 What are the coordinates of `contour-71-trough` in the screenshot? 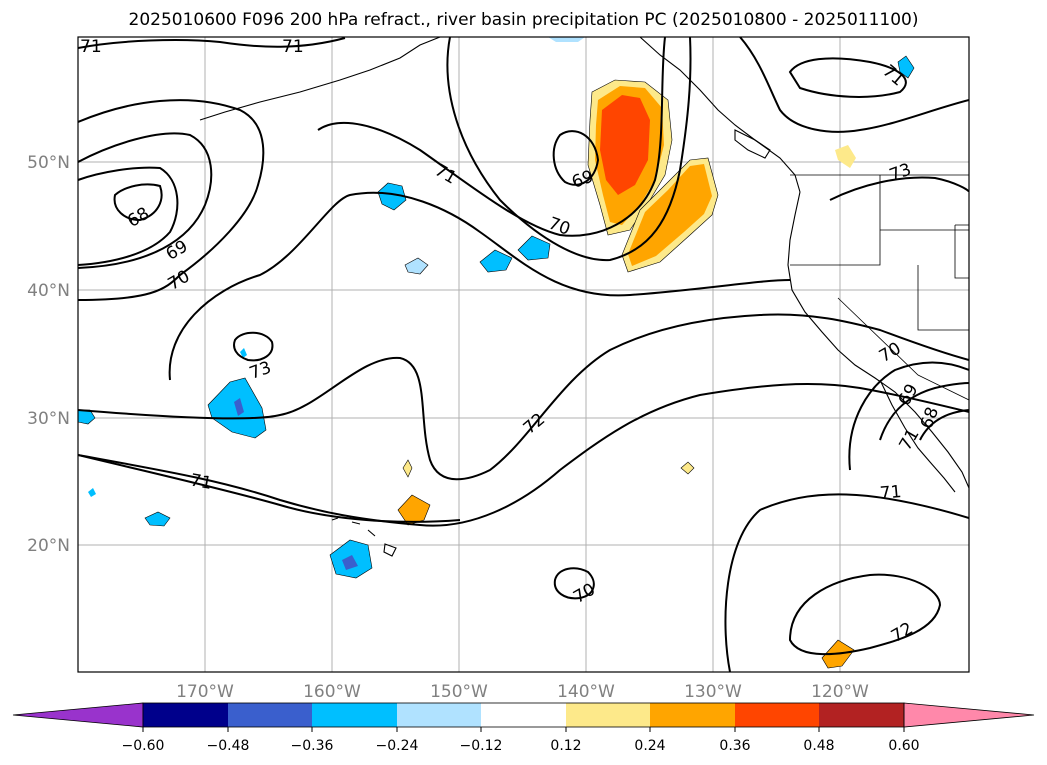 It's located at (491, 137).